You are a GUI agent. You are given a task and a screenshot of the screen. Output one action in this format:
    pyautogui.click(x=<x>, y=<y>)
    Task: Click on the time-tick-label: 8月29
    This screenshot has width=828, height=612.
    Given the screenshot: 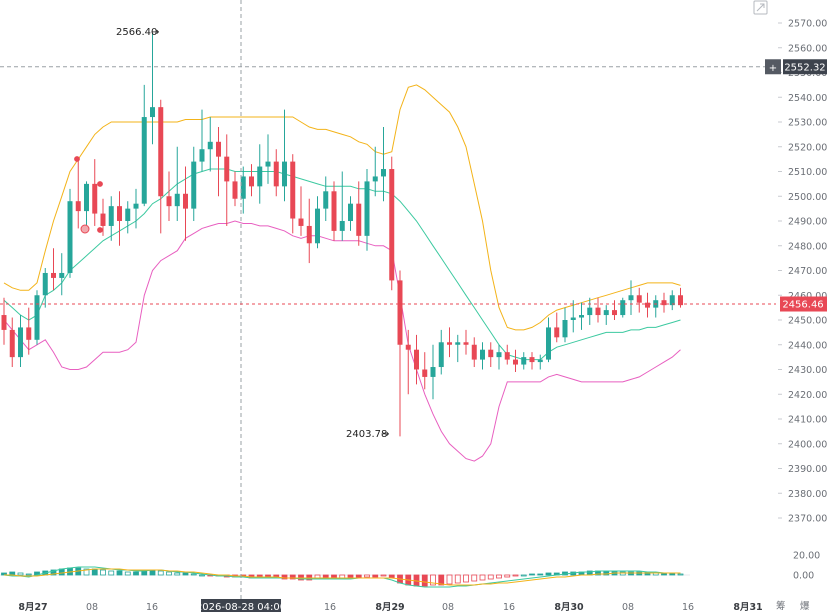 What is the action you would take?
    pyautogui.click(x=389, y=607)
    